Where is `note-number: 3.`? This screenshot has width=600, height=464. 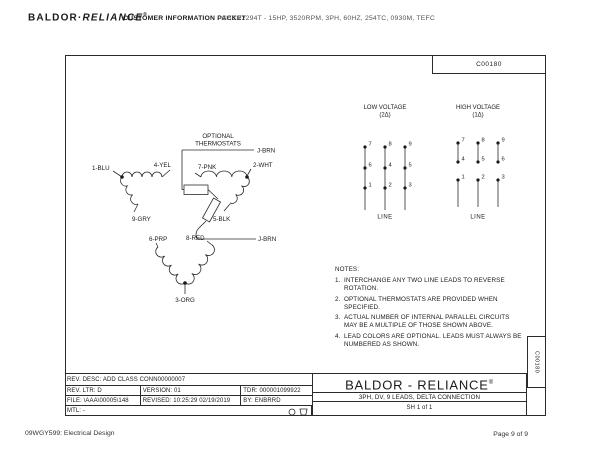 note-number: 3. is located at coordinates (338, 318).